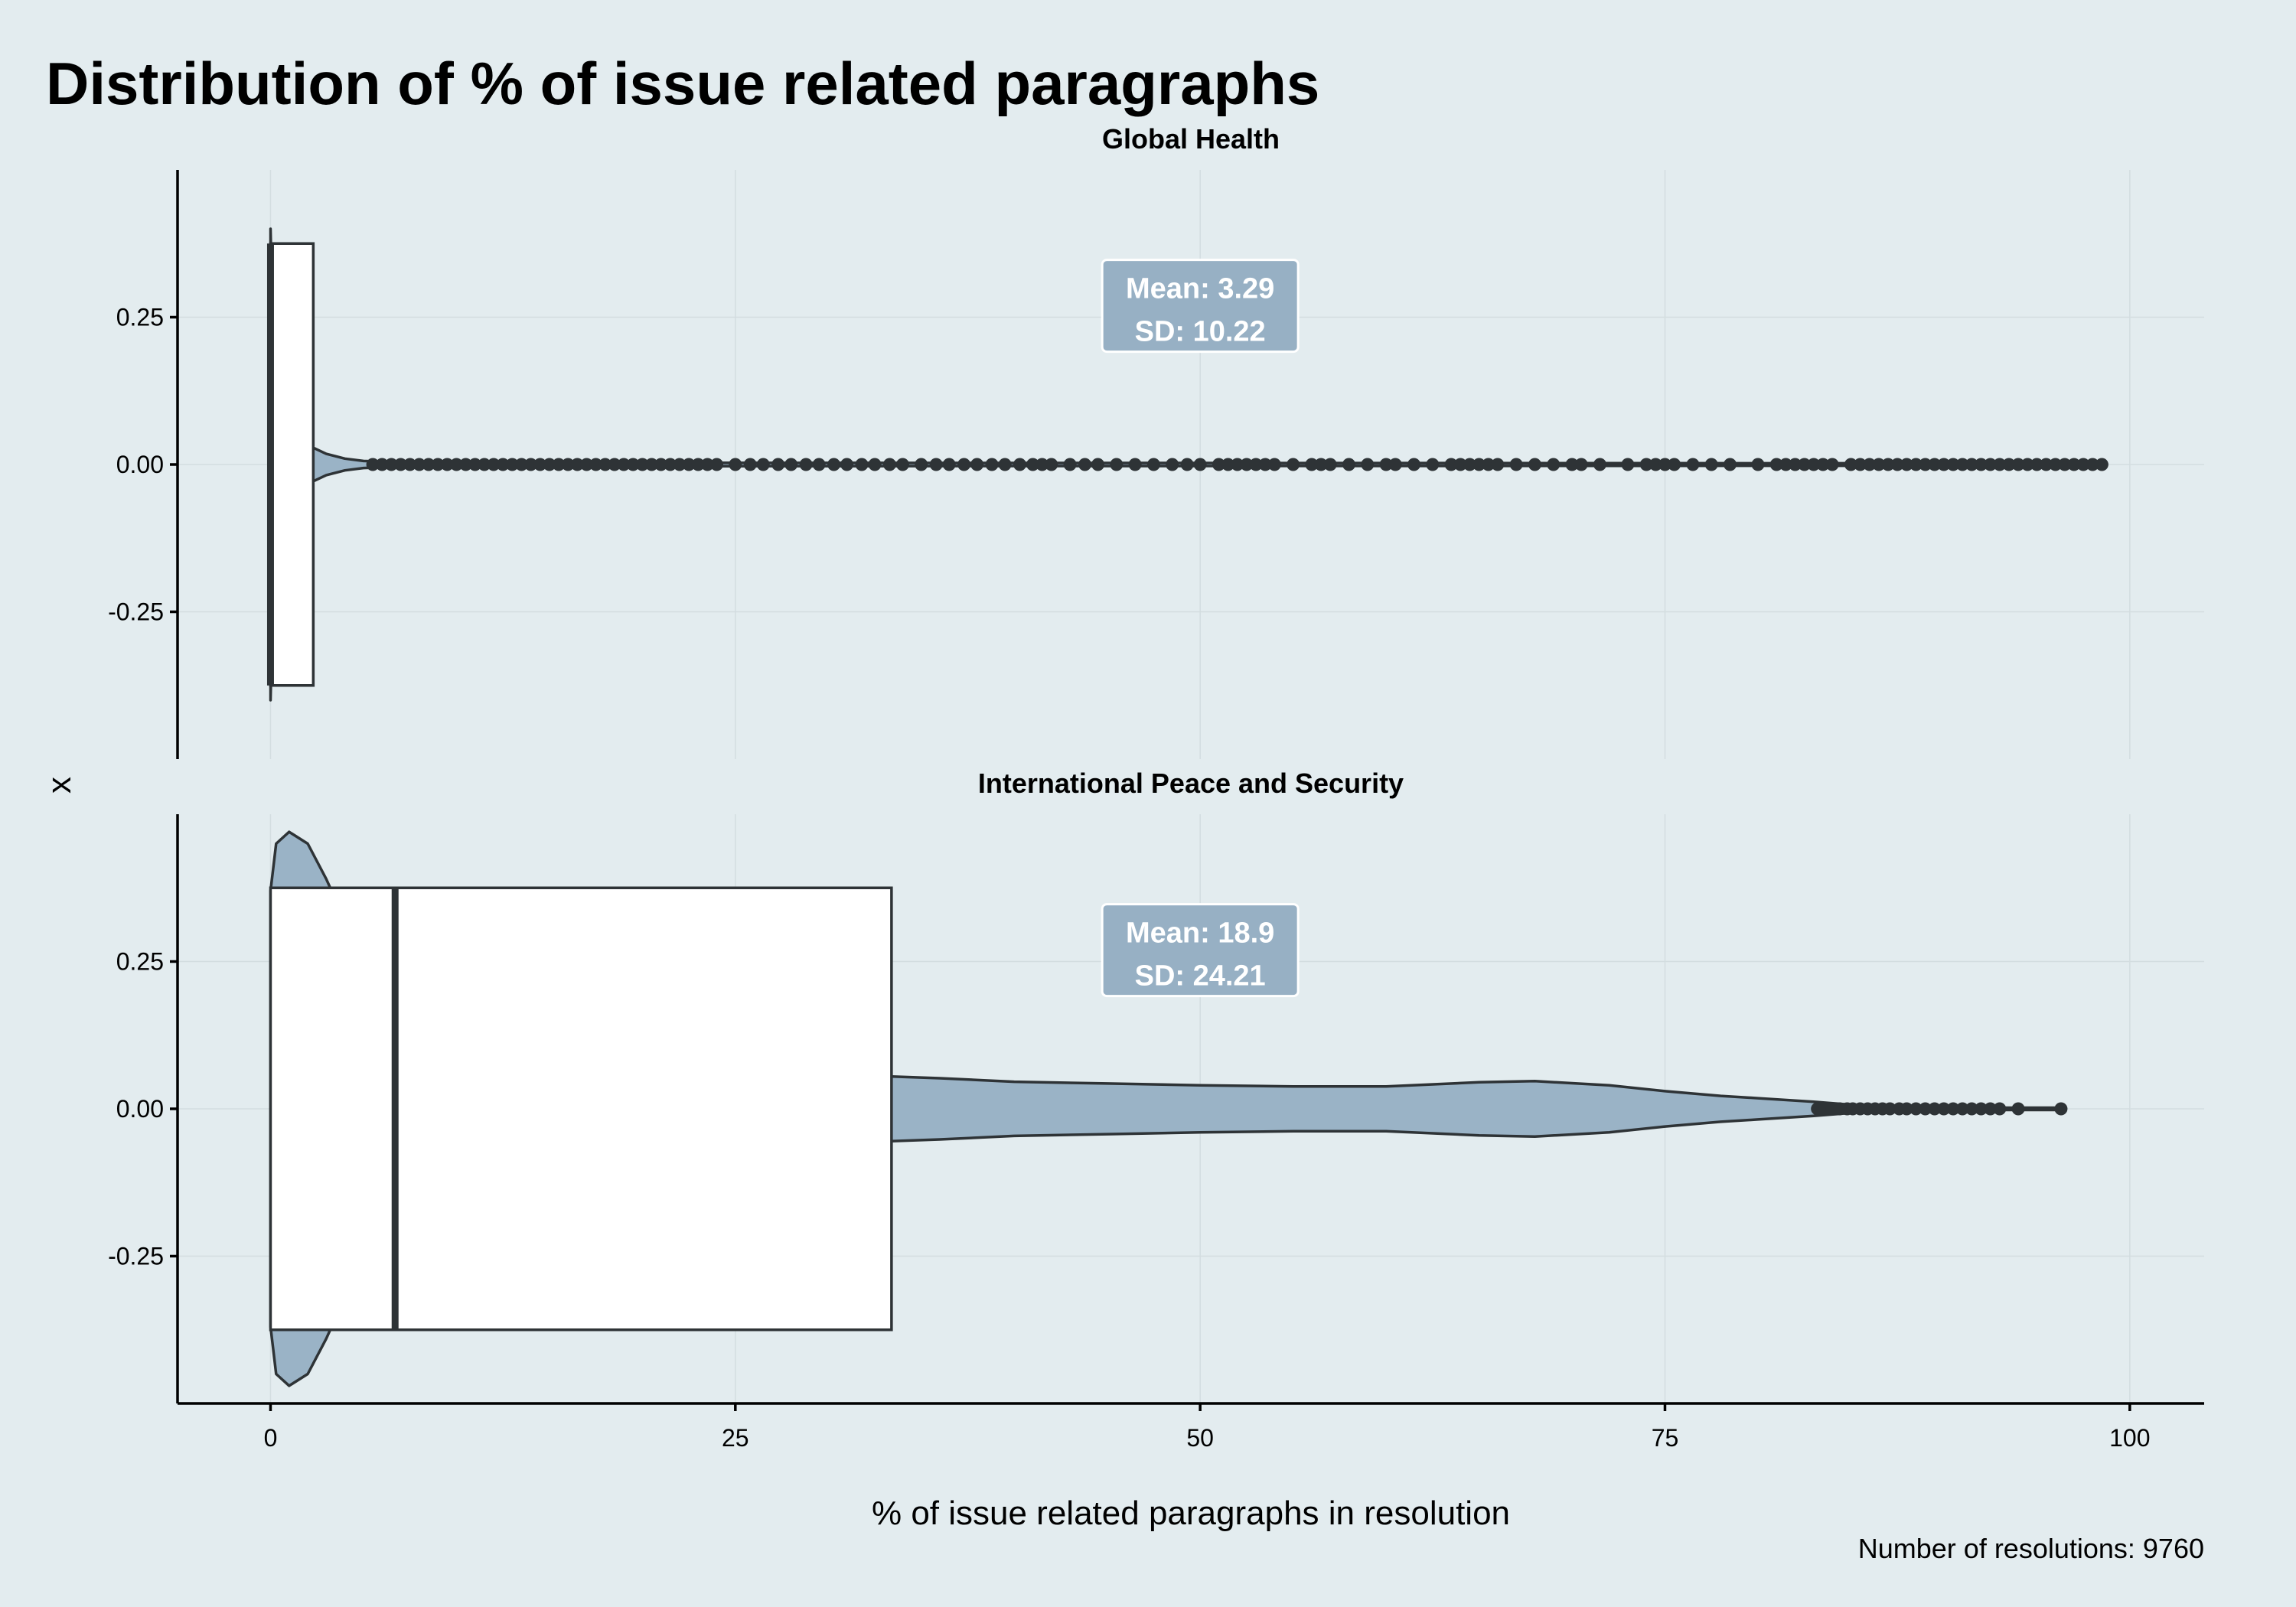  What do you see at coordinates (1200, 1438) in the screenshot?
I see `x-tick-label: 50` at bounding box center [1200, 1438].